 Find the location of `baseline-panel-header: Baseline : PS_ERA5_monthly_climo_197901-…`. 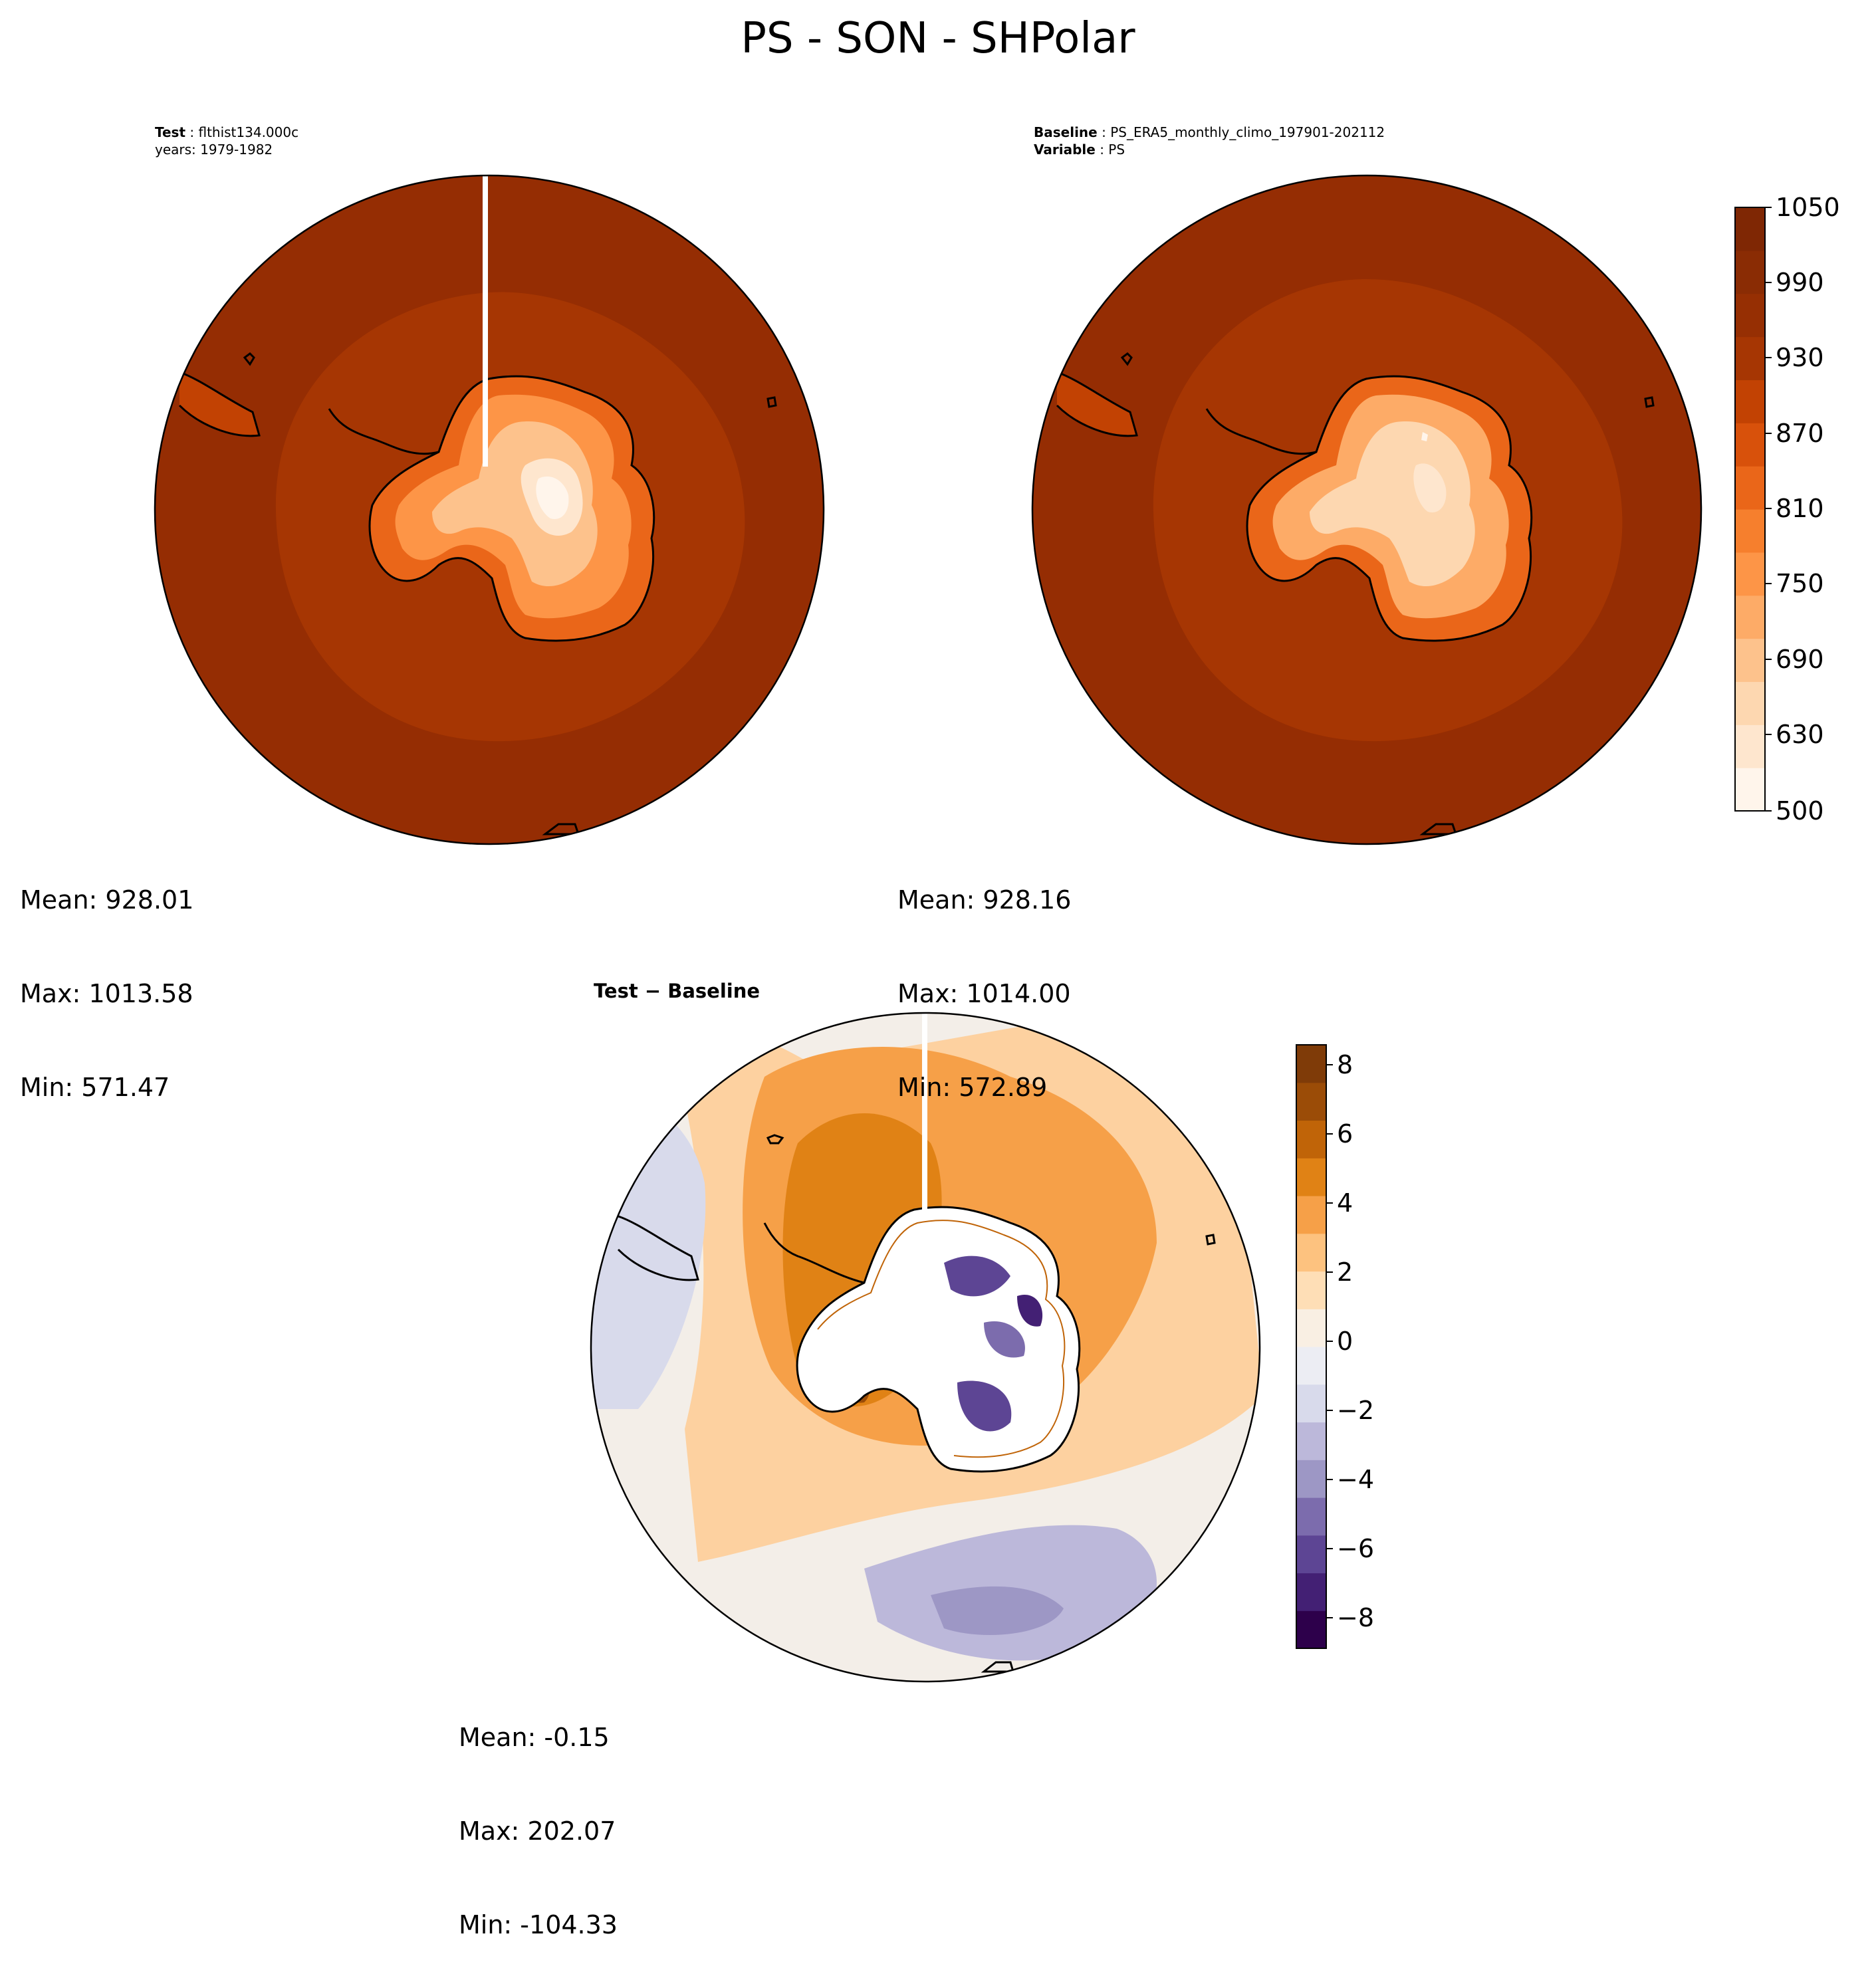

baseline-panel-header: Baseline : PS_ERA5_monthly_climo_197901-… is located at coordinates (1209, 141).